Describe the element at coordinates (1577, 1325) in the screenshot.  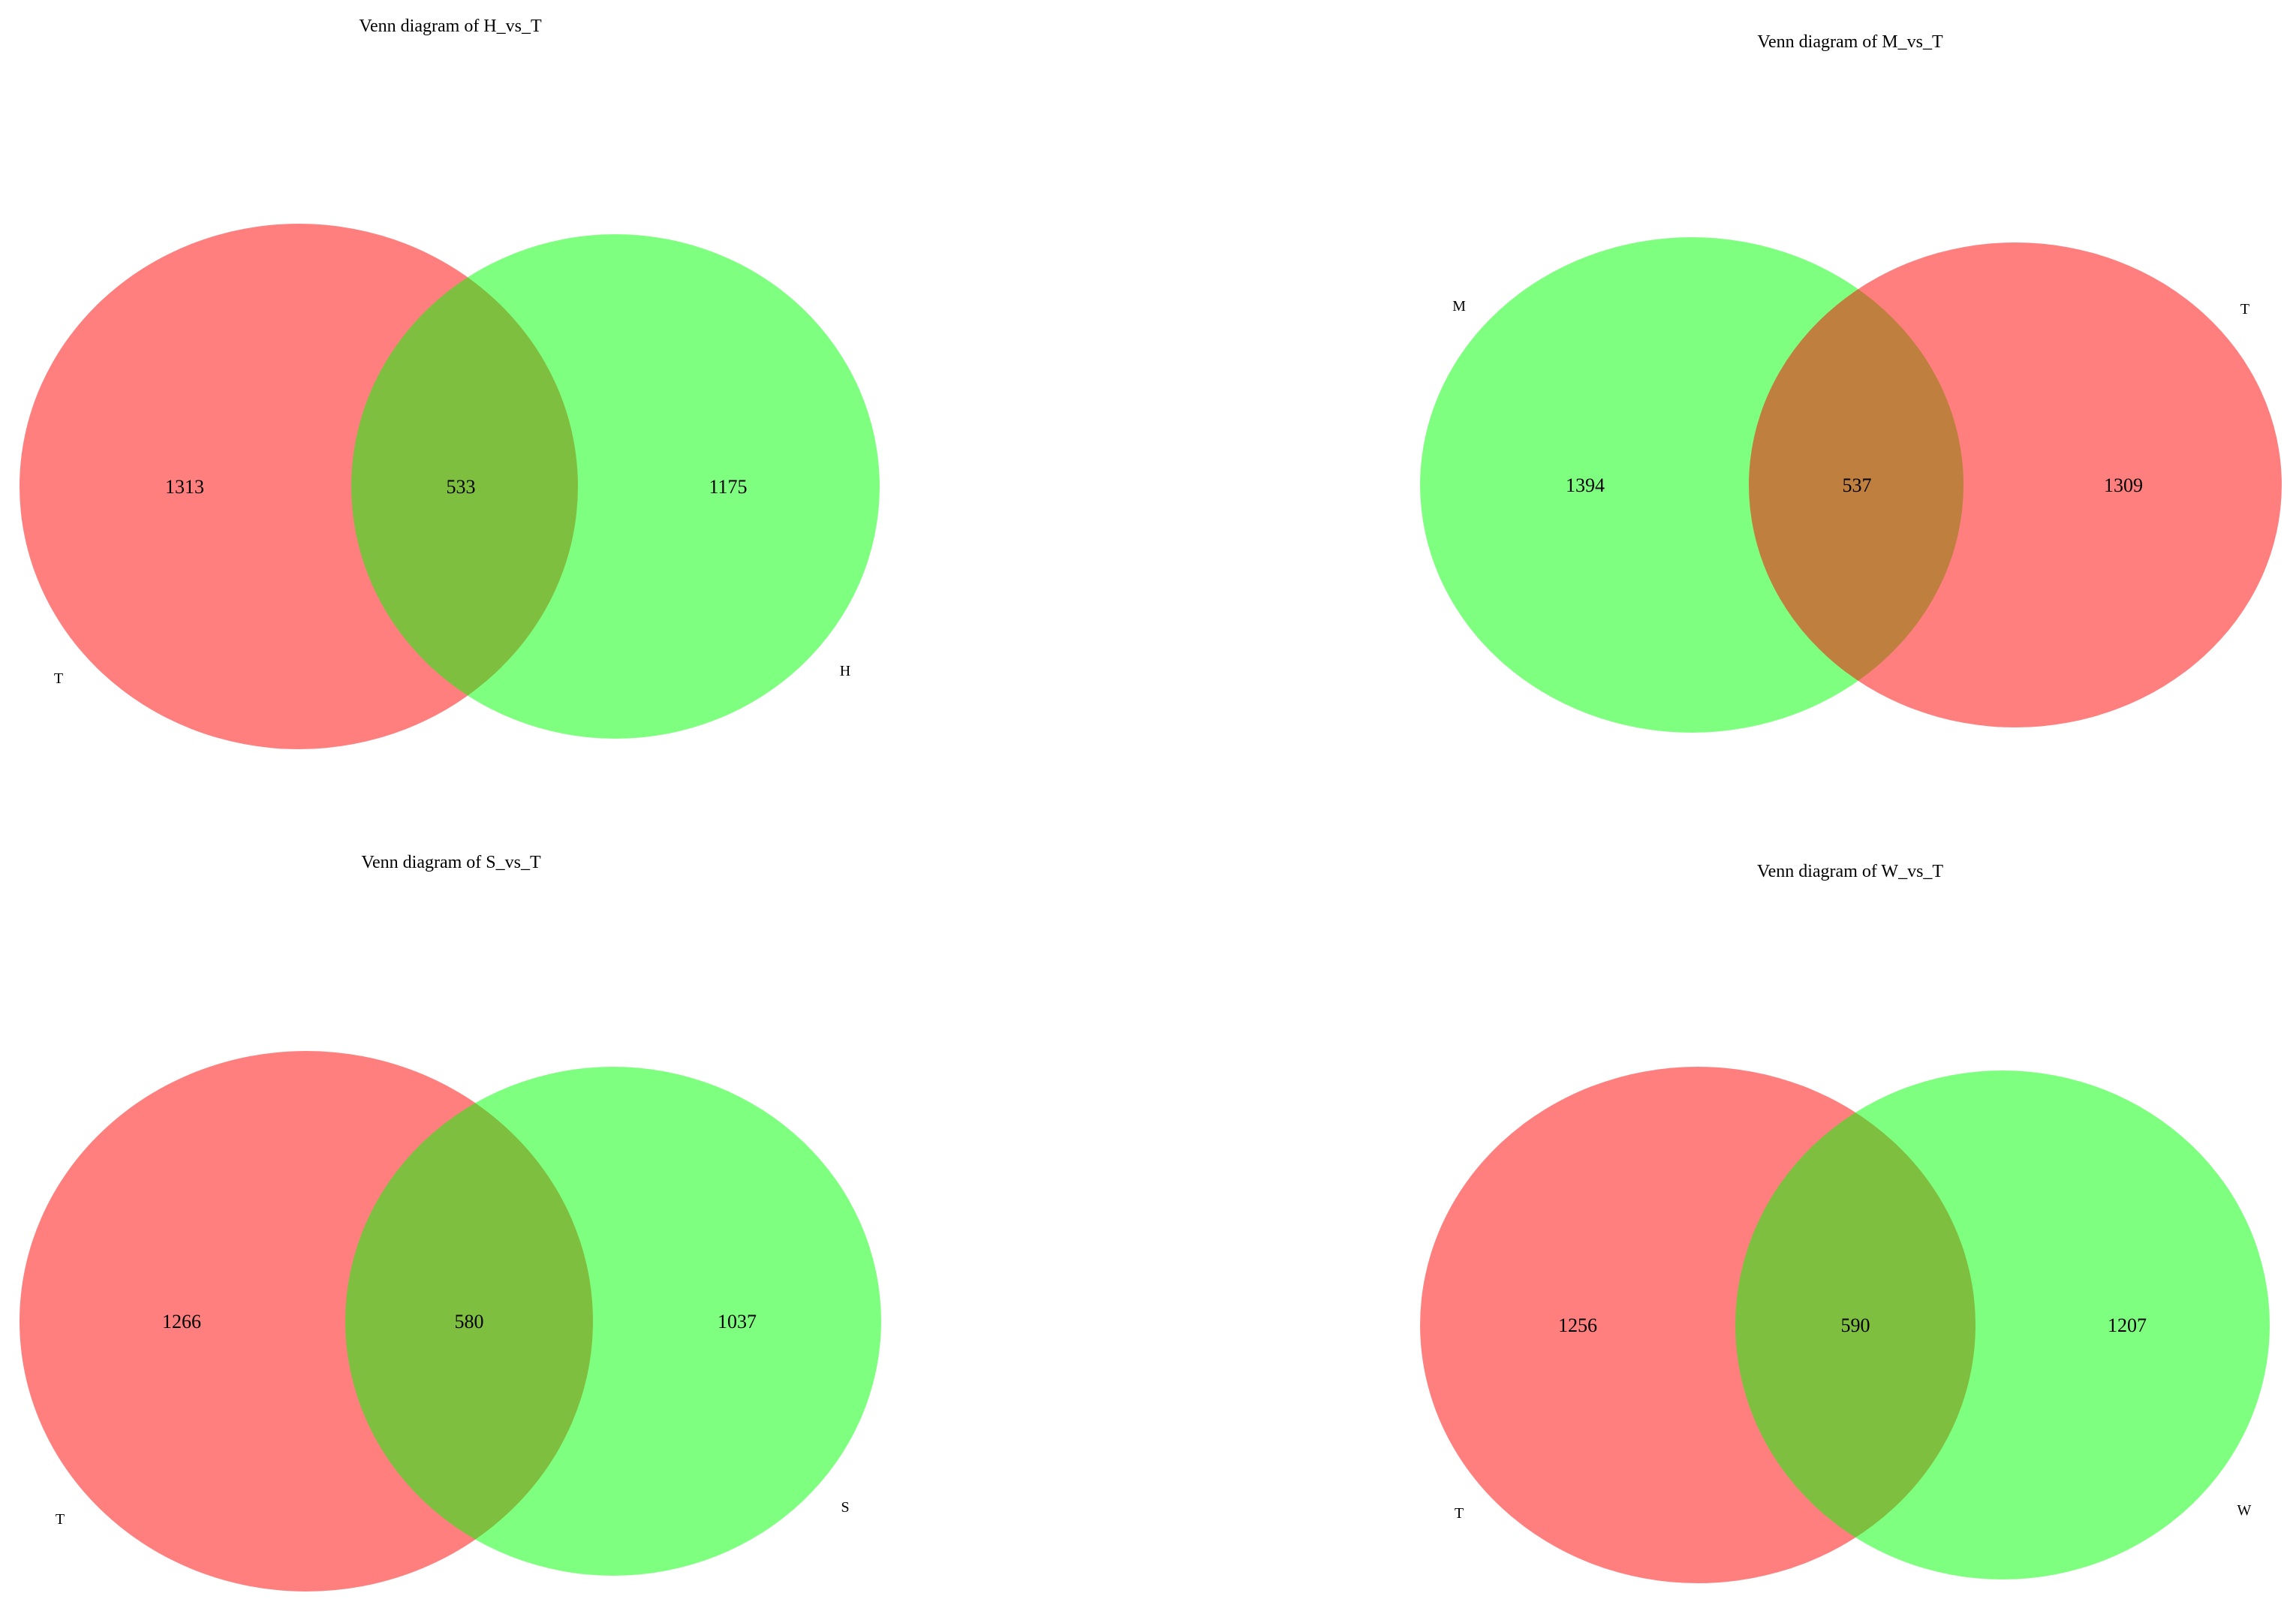
I see `left-only-count: 1256` at that location.